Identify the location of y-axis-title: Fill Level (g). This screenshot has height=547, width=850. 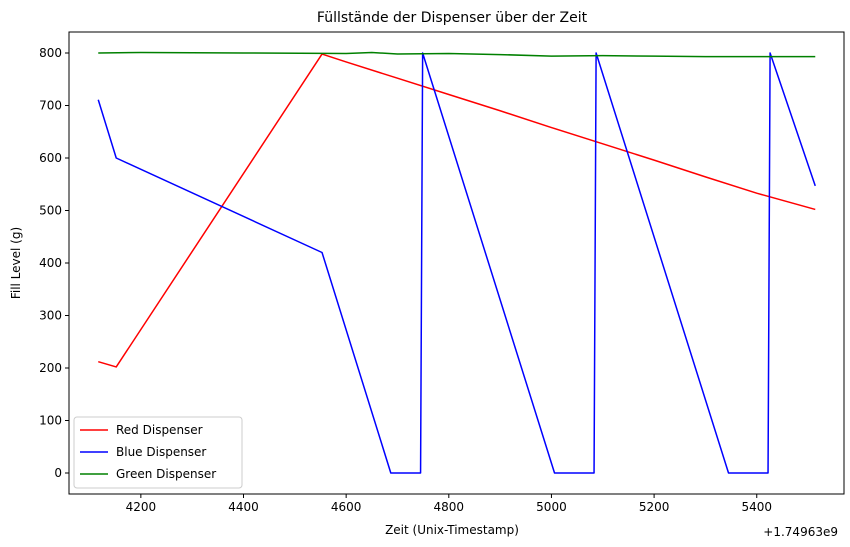
(16, 263).